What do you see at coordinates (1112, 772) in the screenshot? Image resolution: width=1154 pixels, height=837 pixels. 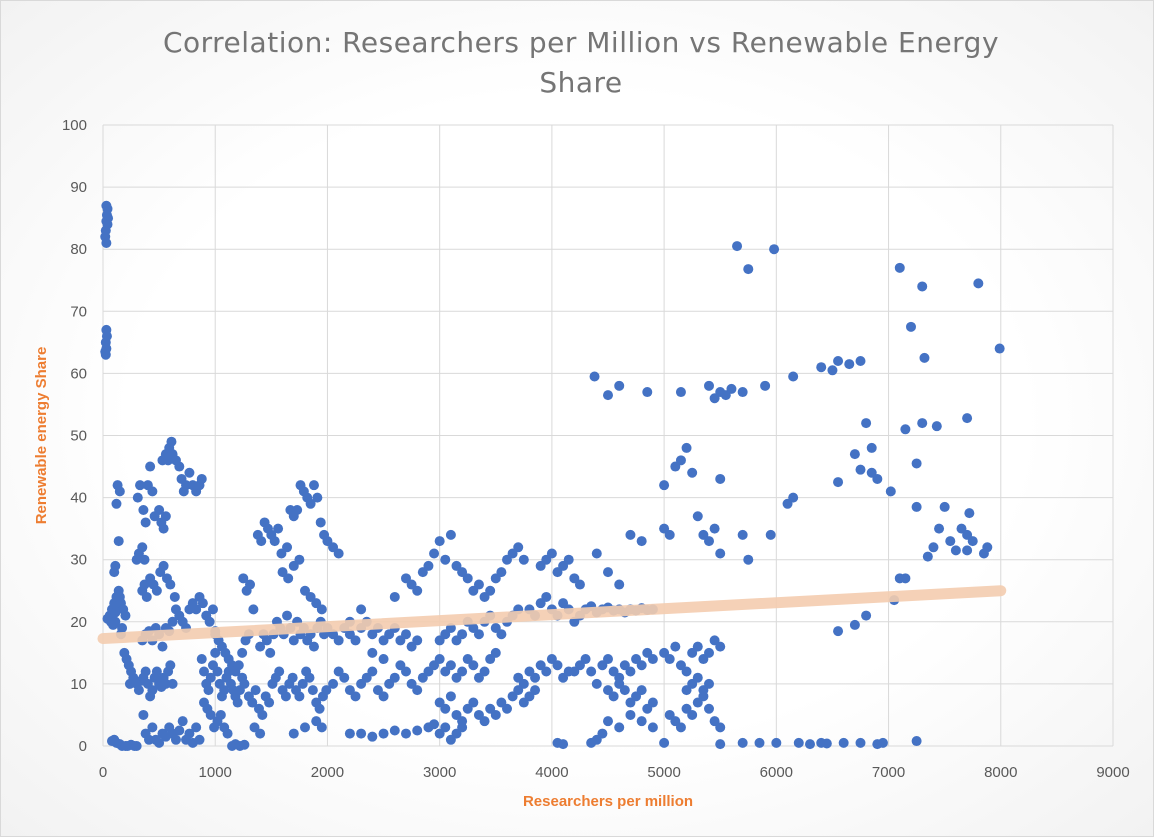 I see `x-tick-label: 9000` at bounding box center [1112, 772].